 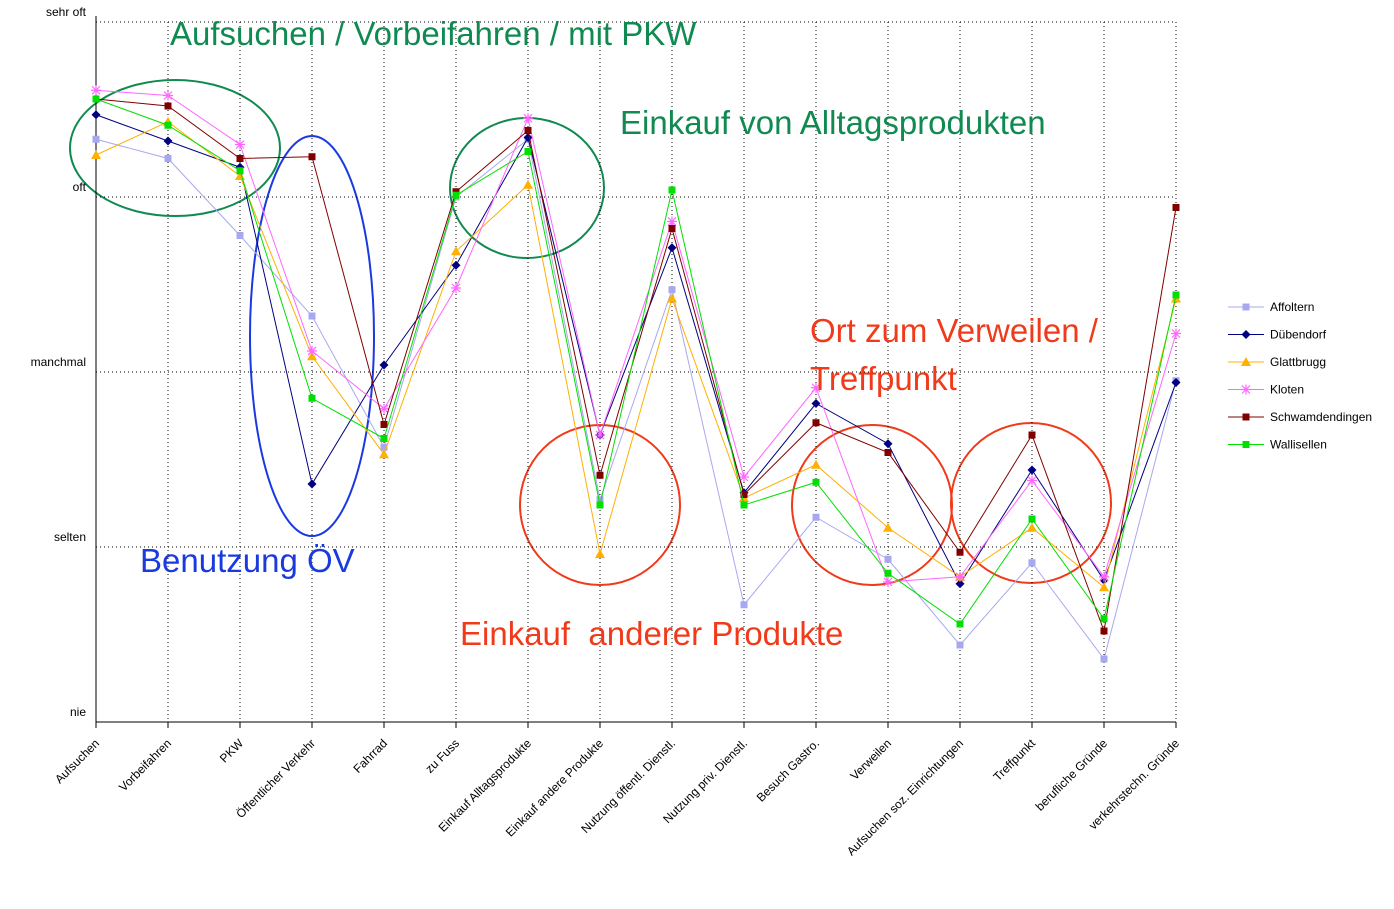 I want to click on annotation: Ort zum Verweilen /, so click(x=954, y=330).